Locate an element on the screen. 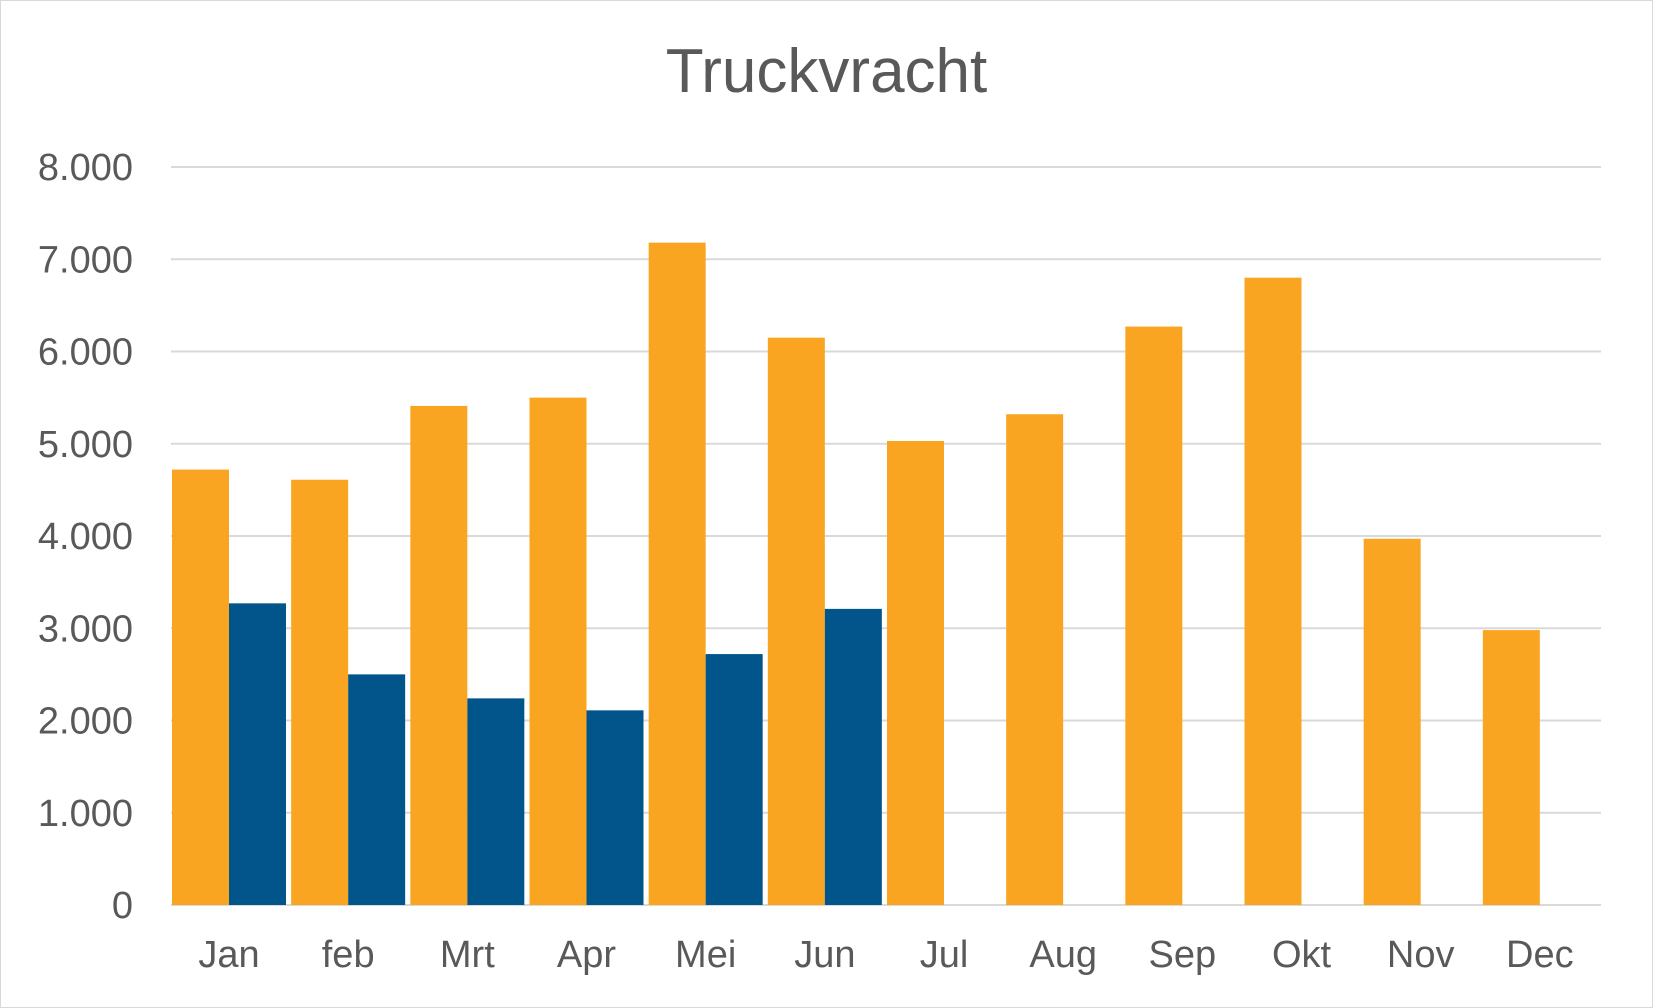 This screenshot has width=1653, height=1008. y-tick-label: 5.000 is located at coordinates (85, 445).